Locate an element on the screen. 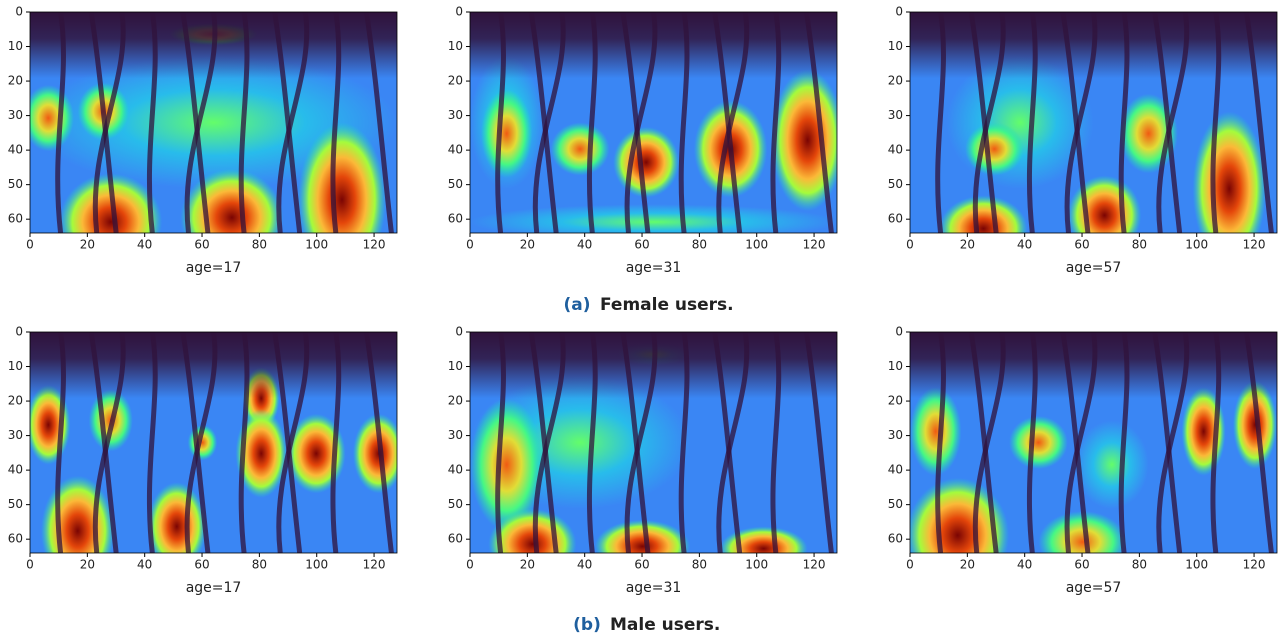  caption-text: Male users. is located at coordinates (665, 625).